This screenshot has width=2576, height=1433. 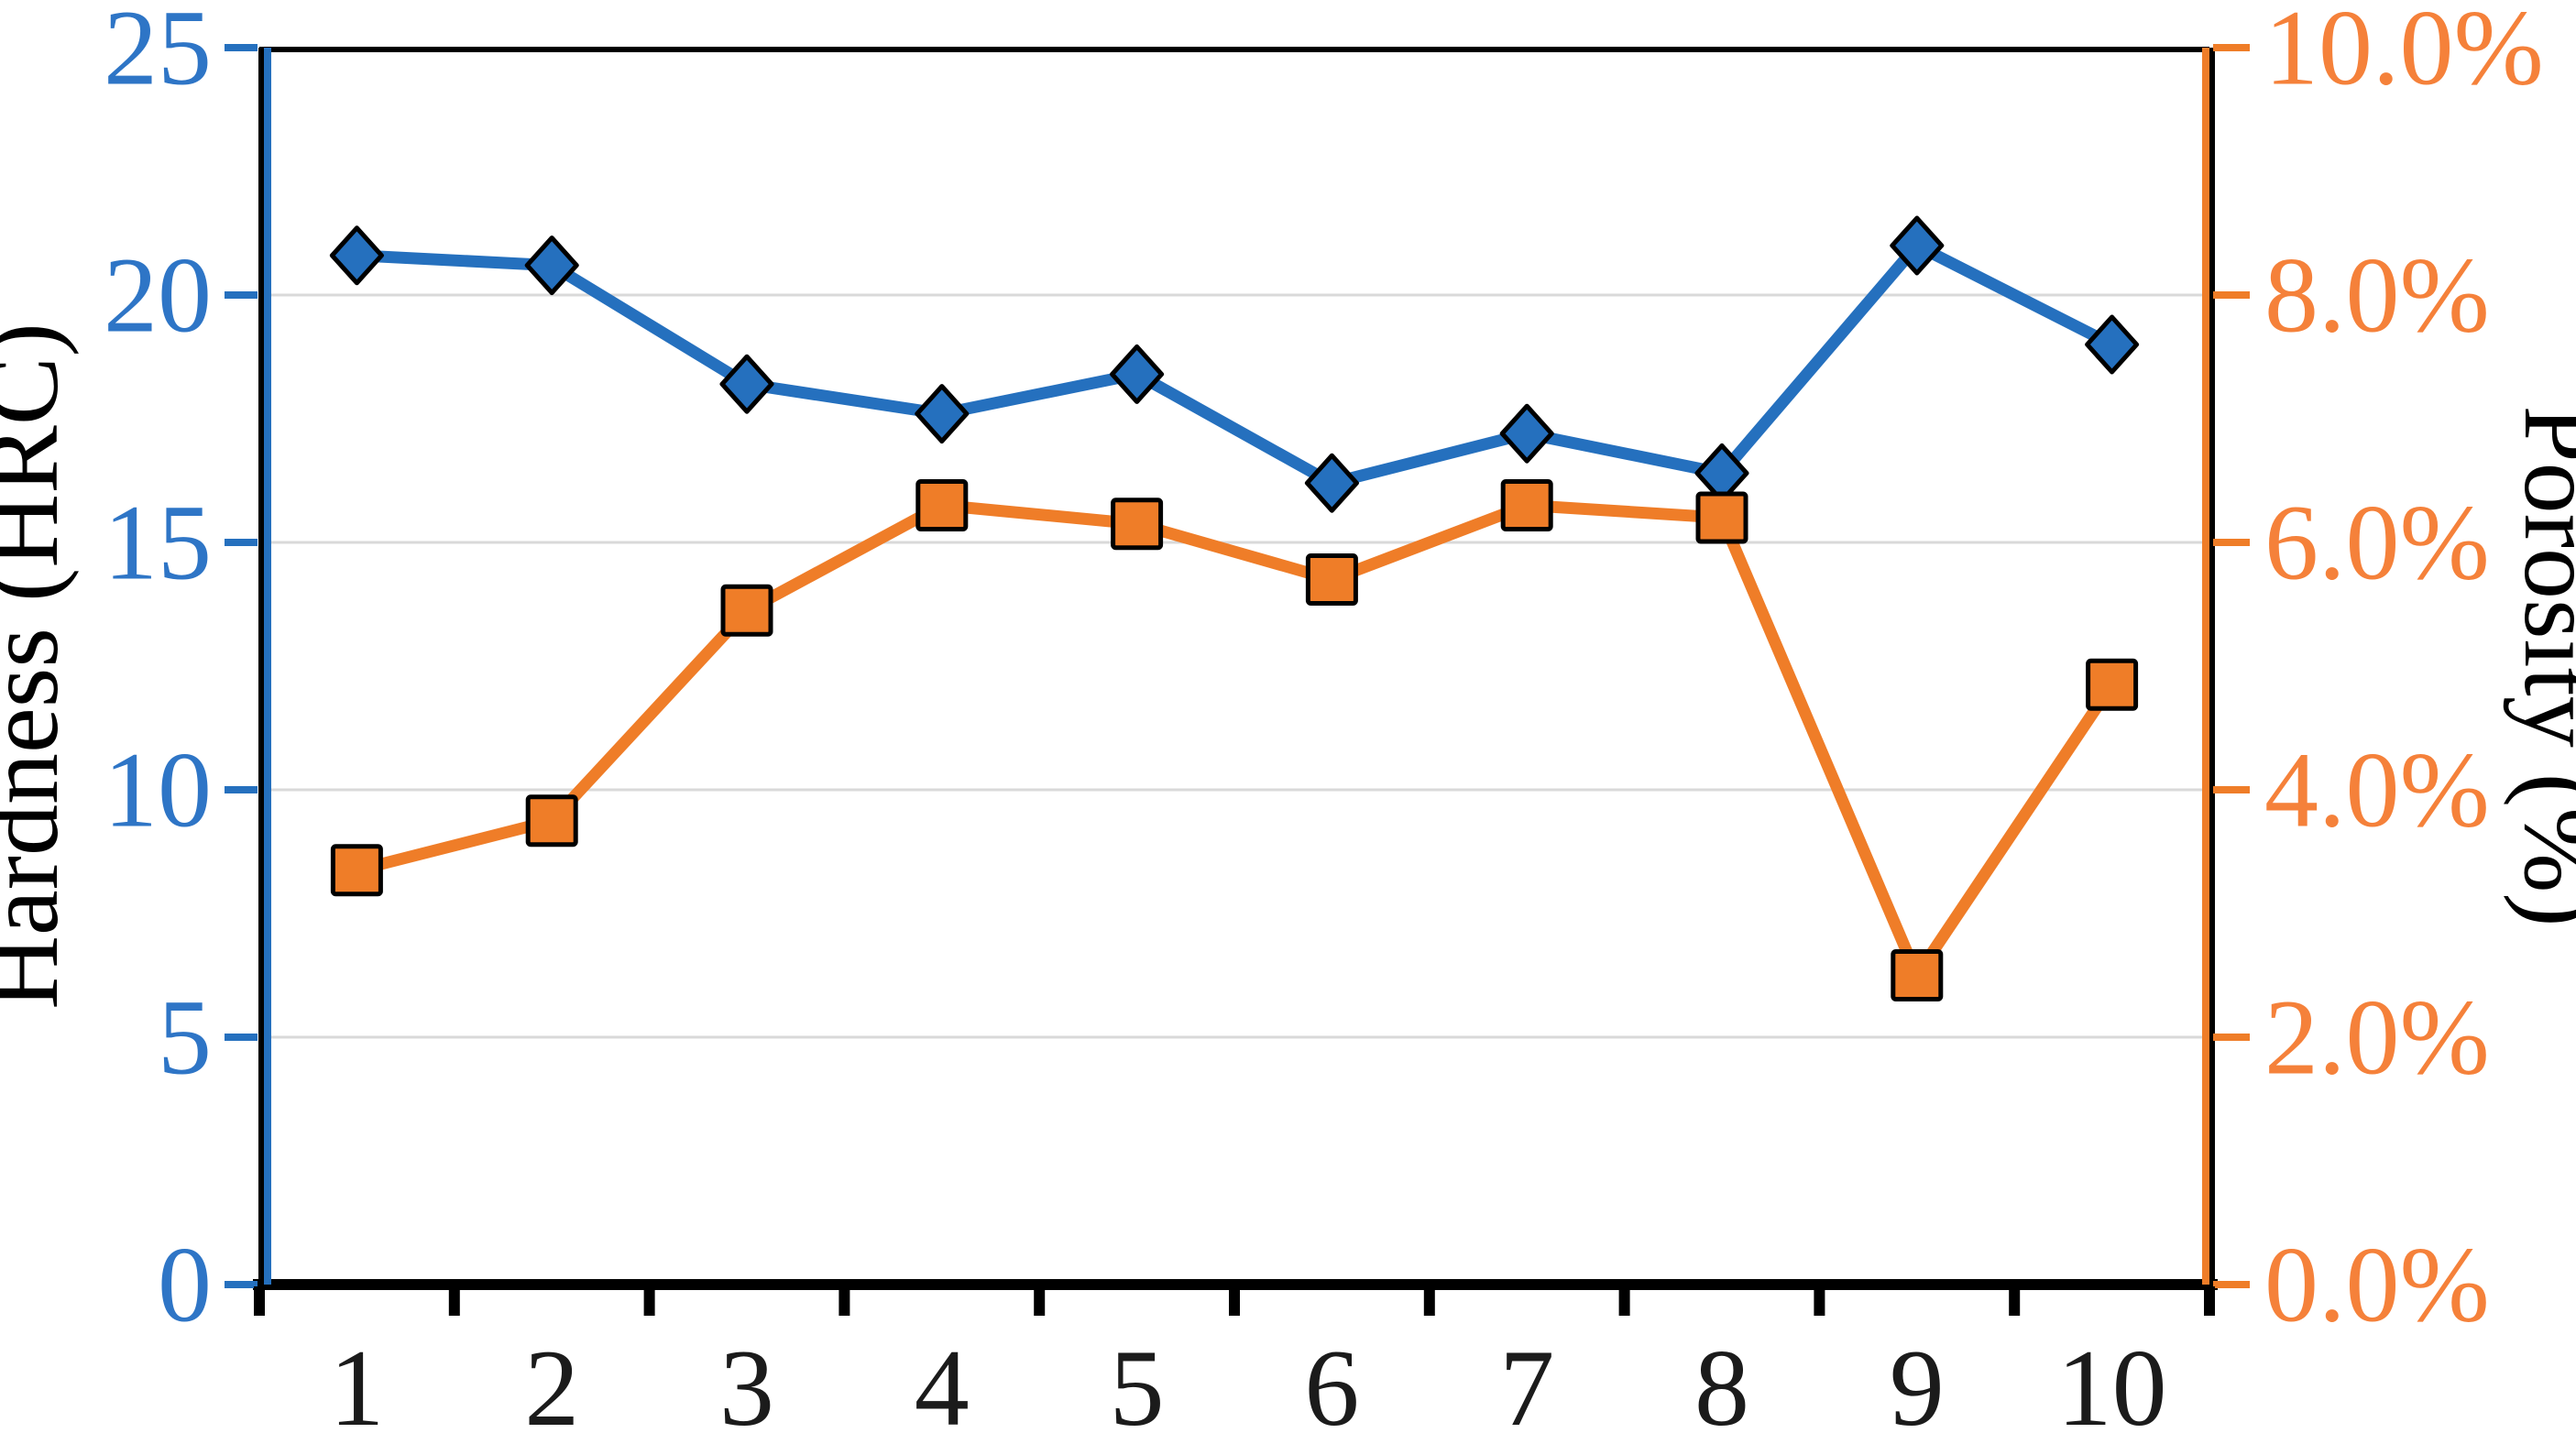 I want to click on left-axis-tick-label: 0, so click(x=185, y=1285).